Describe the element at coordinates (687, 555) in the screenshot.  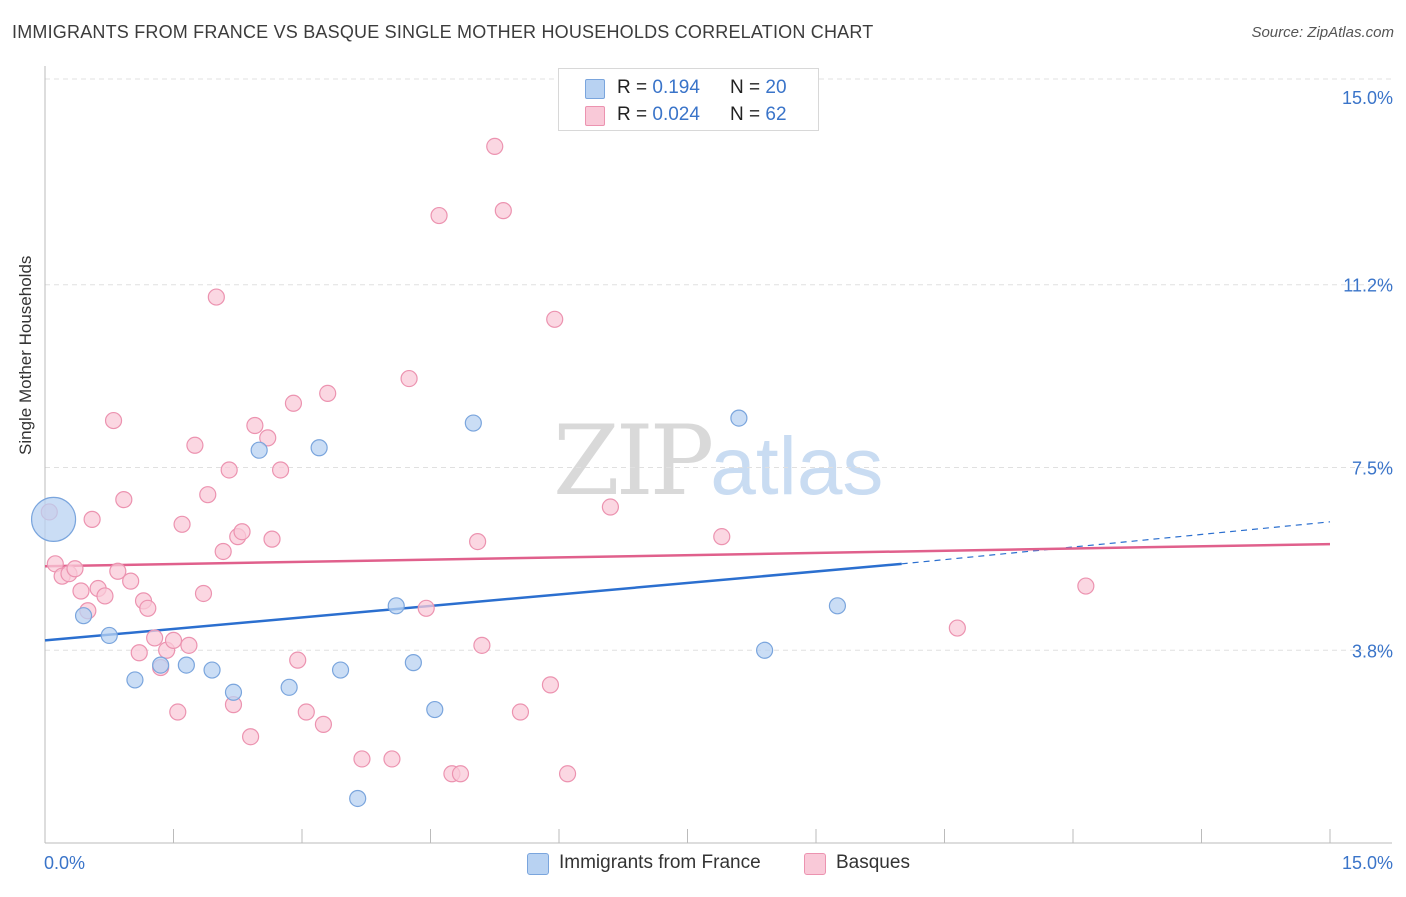
I see `basque-trend-line` at that location.